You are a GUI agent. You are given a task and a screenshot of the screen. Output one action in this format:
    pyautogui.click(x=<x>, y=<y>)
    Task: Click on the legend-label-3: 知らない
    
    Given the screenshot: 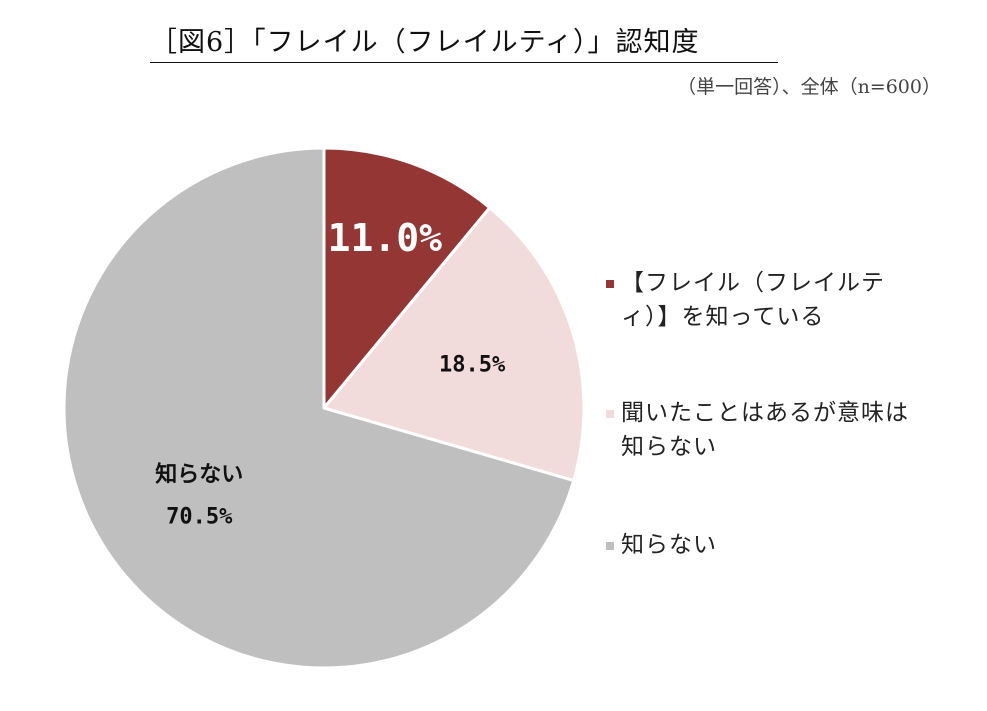 What is the action you would take?
    pyautogui.click(x=669, y=545)
    